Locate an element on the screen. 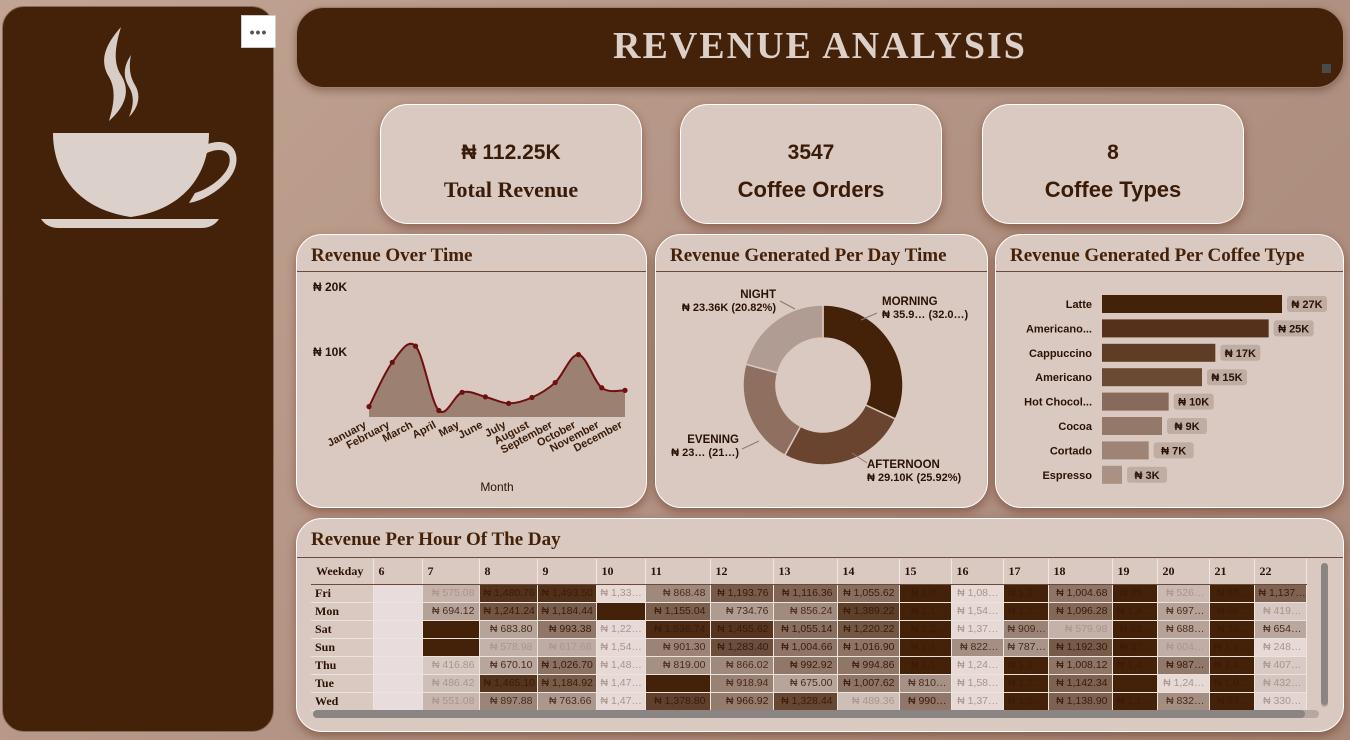 The image size is (1350, 740). heatmap-cell: ₦ 1,004.66 is located at coordinates (805, 647).